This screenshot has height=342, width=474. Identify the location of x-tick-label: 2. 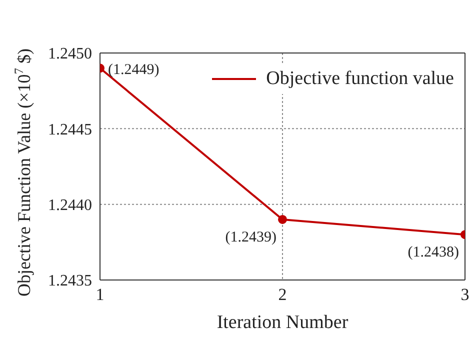
(282, 294).